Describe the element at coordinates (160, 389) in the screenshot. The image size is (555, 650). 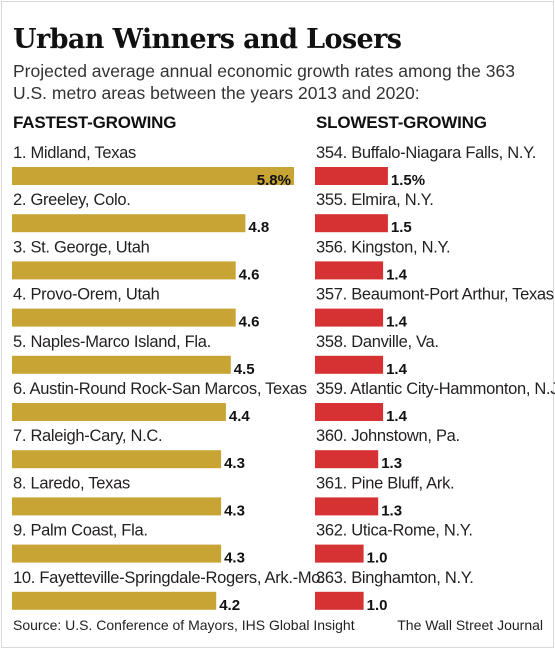
I see `fastest-row-label: 6. Austin-Round Rock-San Marcos, Texas` at that location.